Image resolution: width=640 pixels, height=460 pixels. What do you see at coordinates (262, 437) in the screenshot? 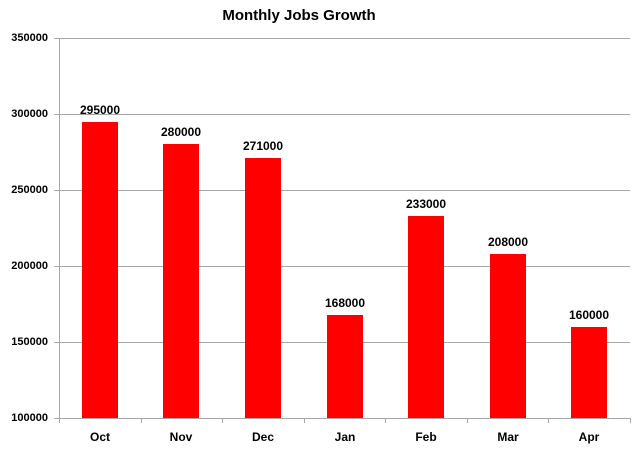
I see `x-axis-category-label: Dec` at bounding box center [262, 437].